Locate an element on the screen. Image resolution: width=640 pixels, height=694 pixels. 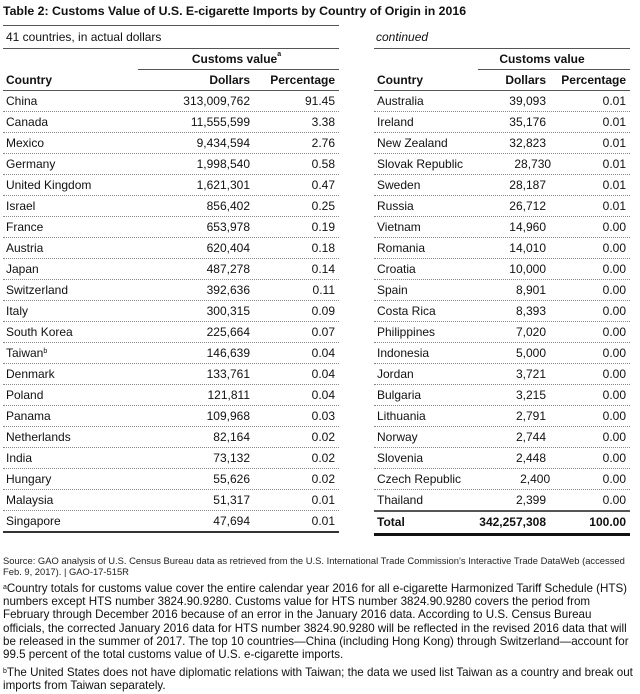
table-row: Denmark 133,761 0.04 is located at coordinates (171, 373).